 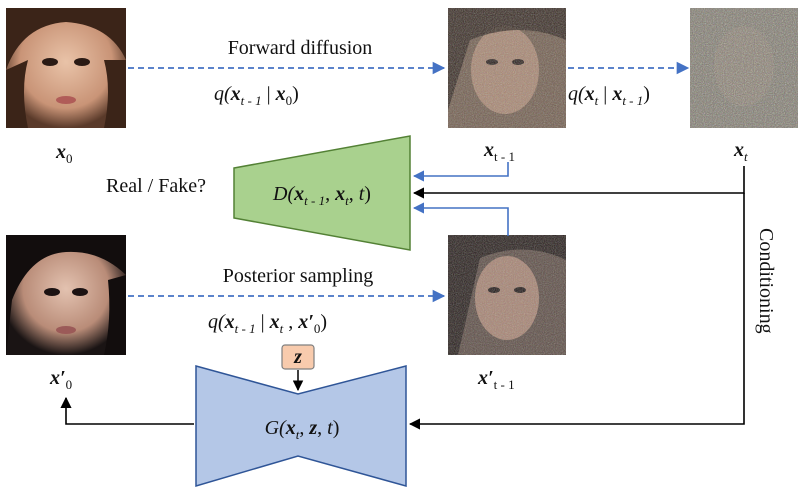 I want to click on arrow-x-t-minus-1-prime-to-d, so click(x=460, y=219).